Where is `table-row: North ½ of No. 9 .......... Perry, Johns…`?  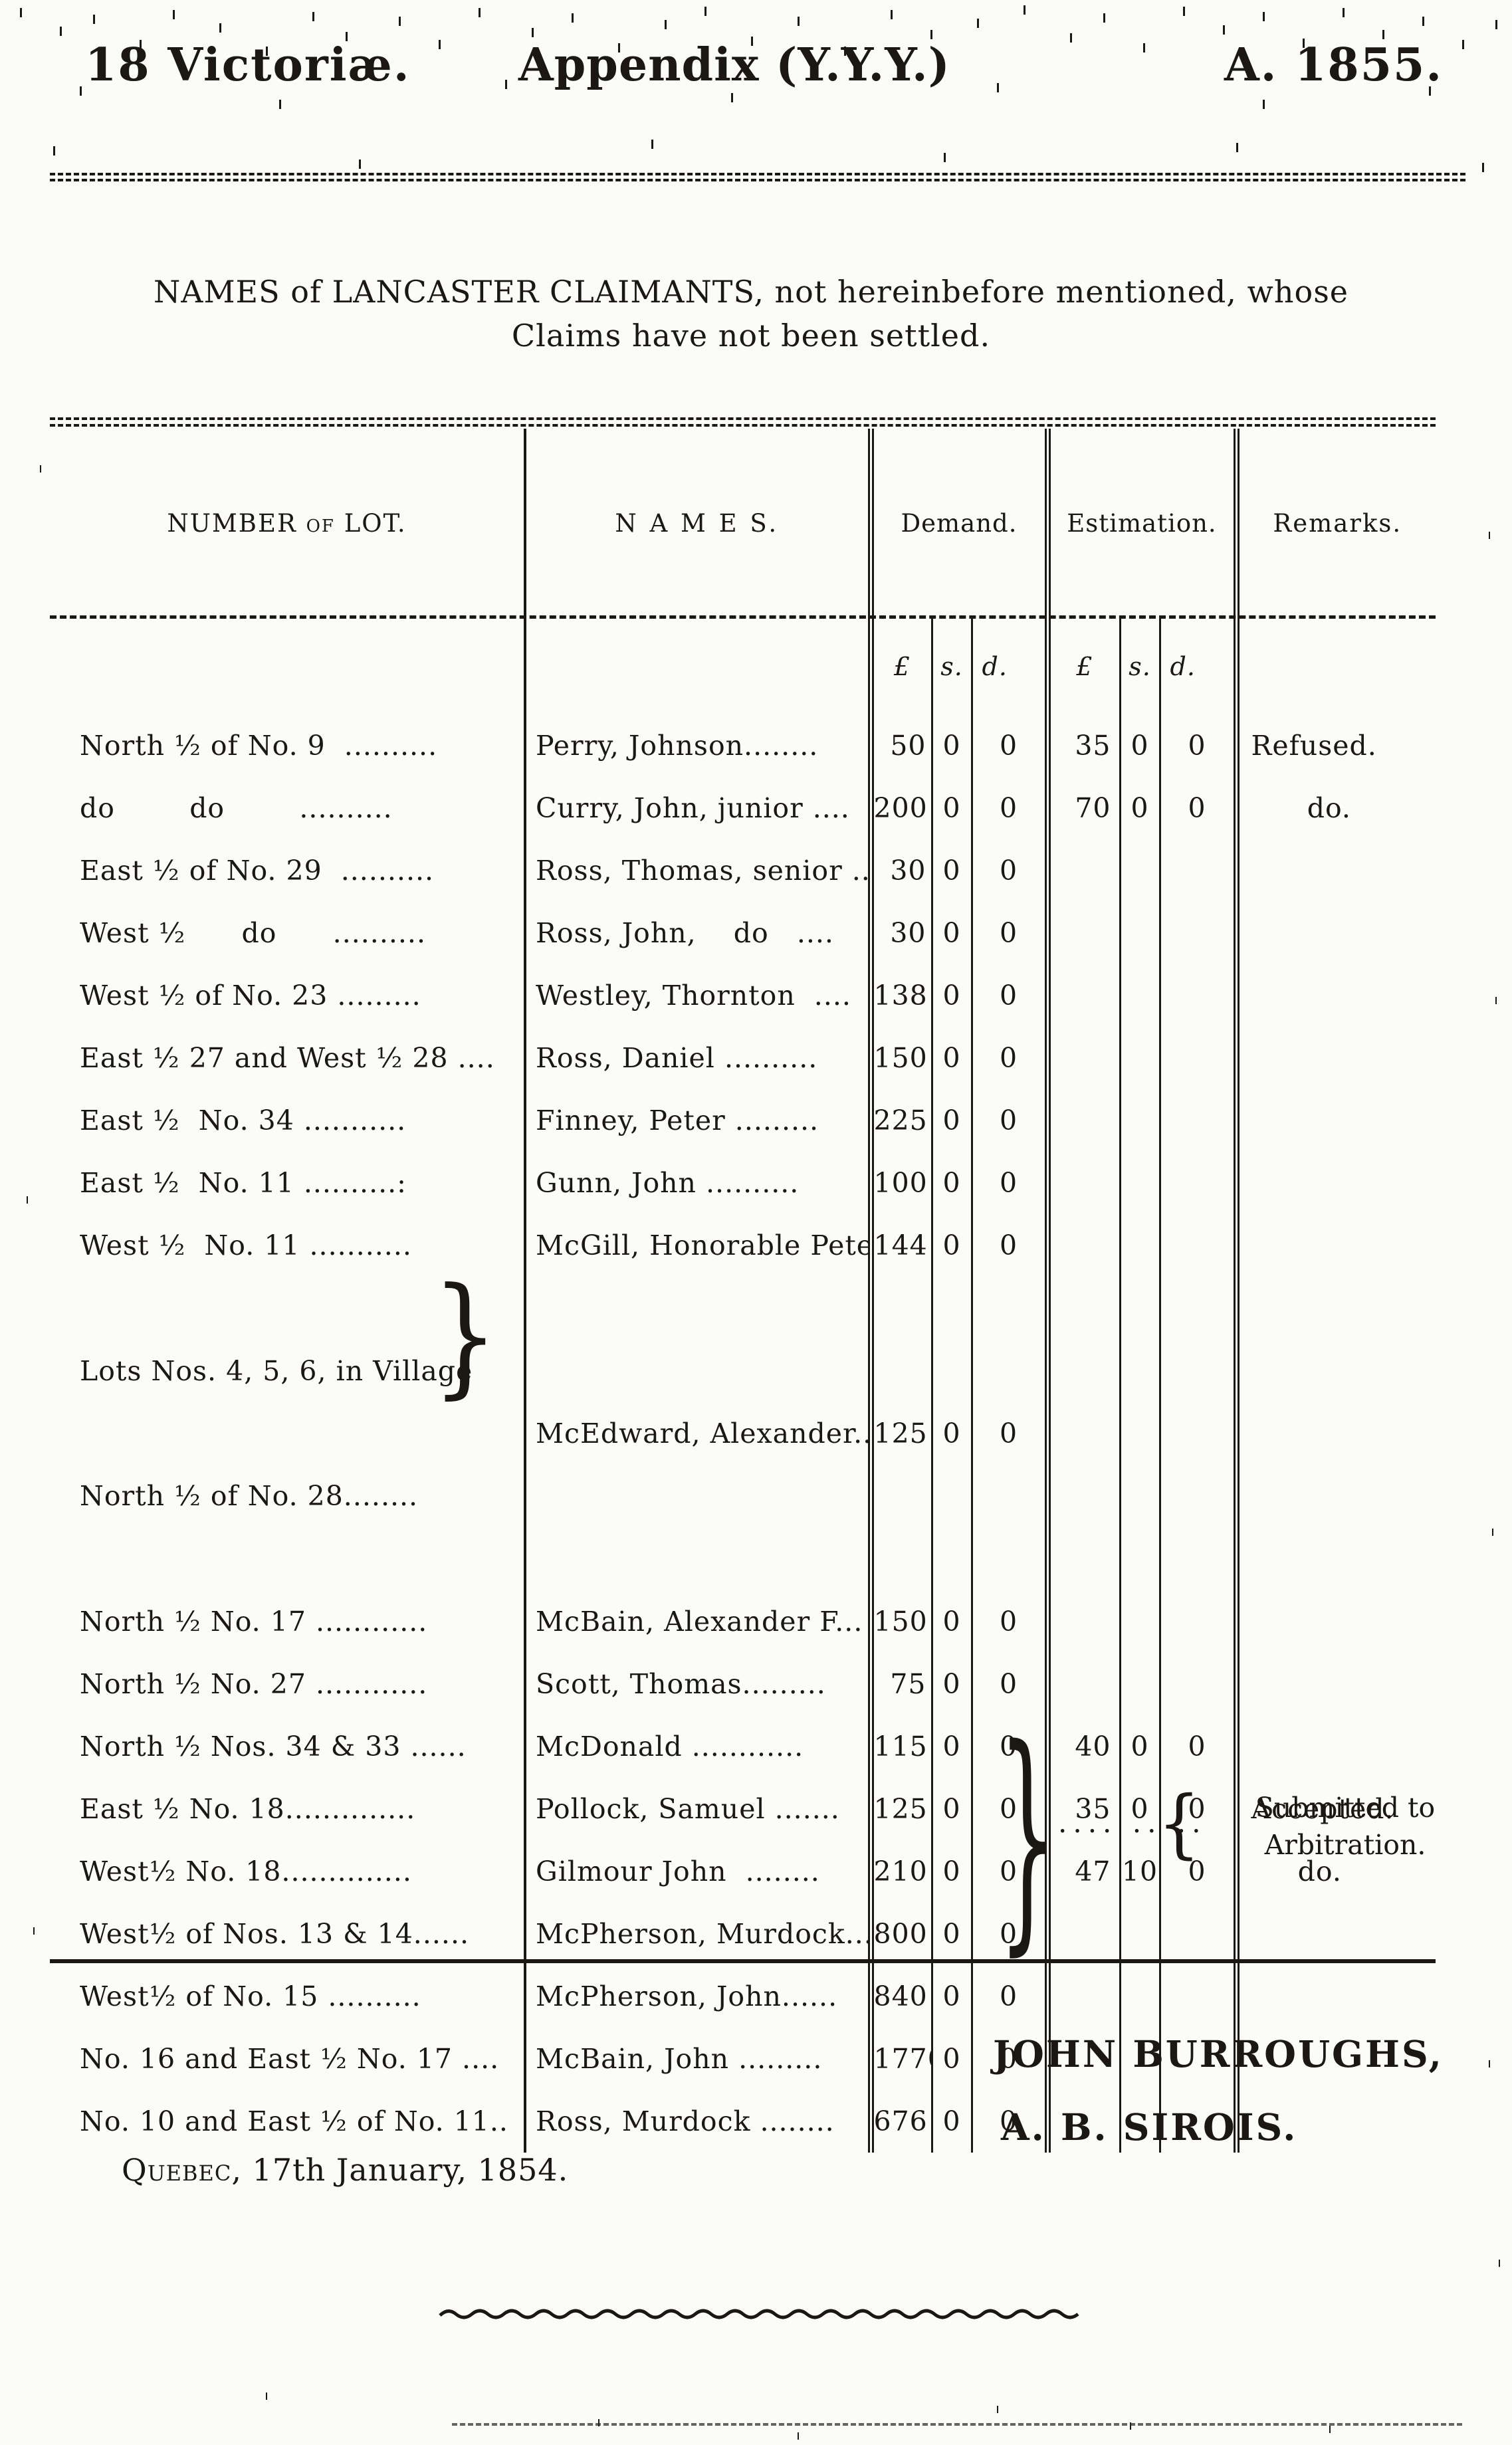 table-row: North ½ of No. 9 .......... Perry, Johns… is located at coordinates (743, 745).